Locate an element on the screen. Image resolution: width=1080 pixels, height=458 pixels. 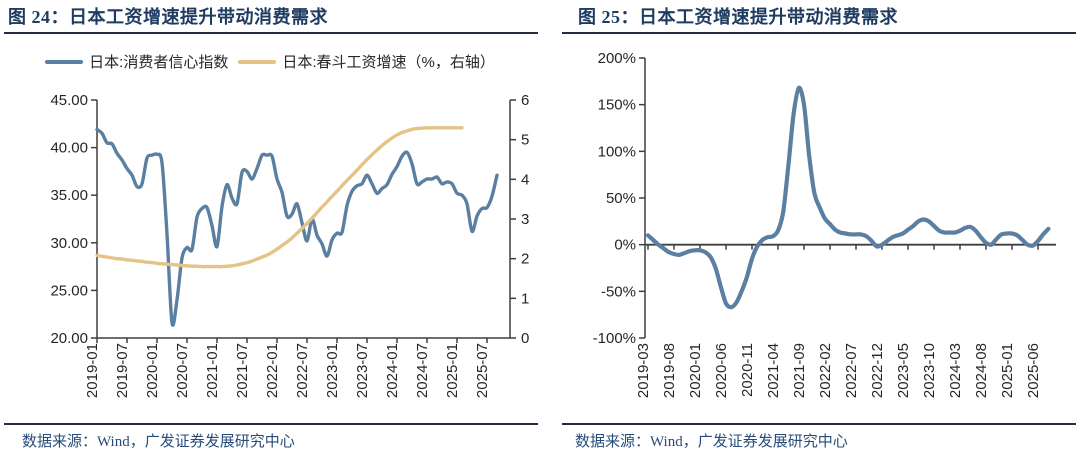
figure-24-title-rule is located at coordinates (271, 33).